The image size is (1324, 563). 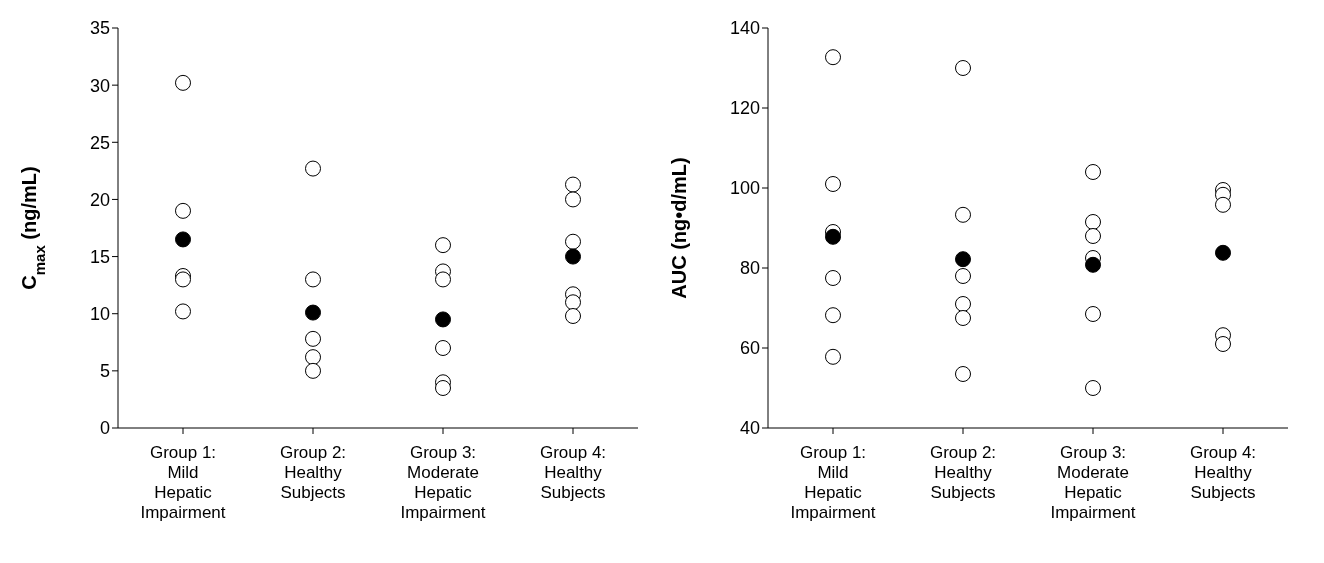 I want to click on y-tick-label: 20, so click(x=99, y=199).